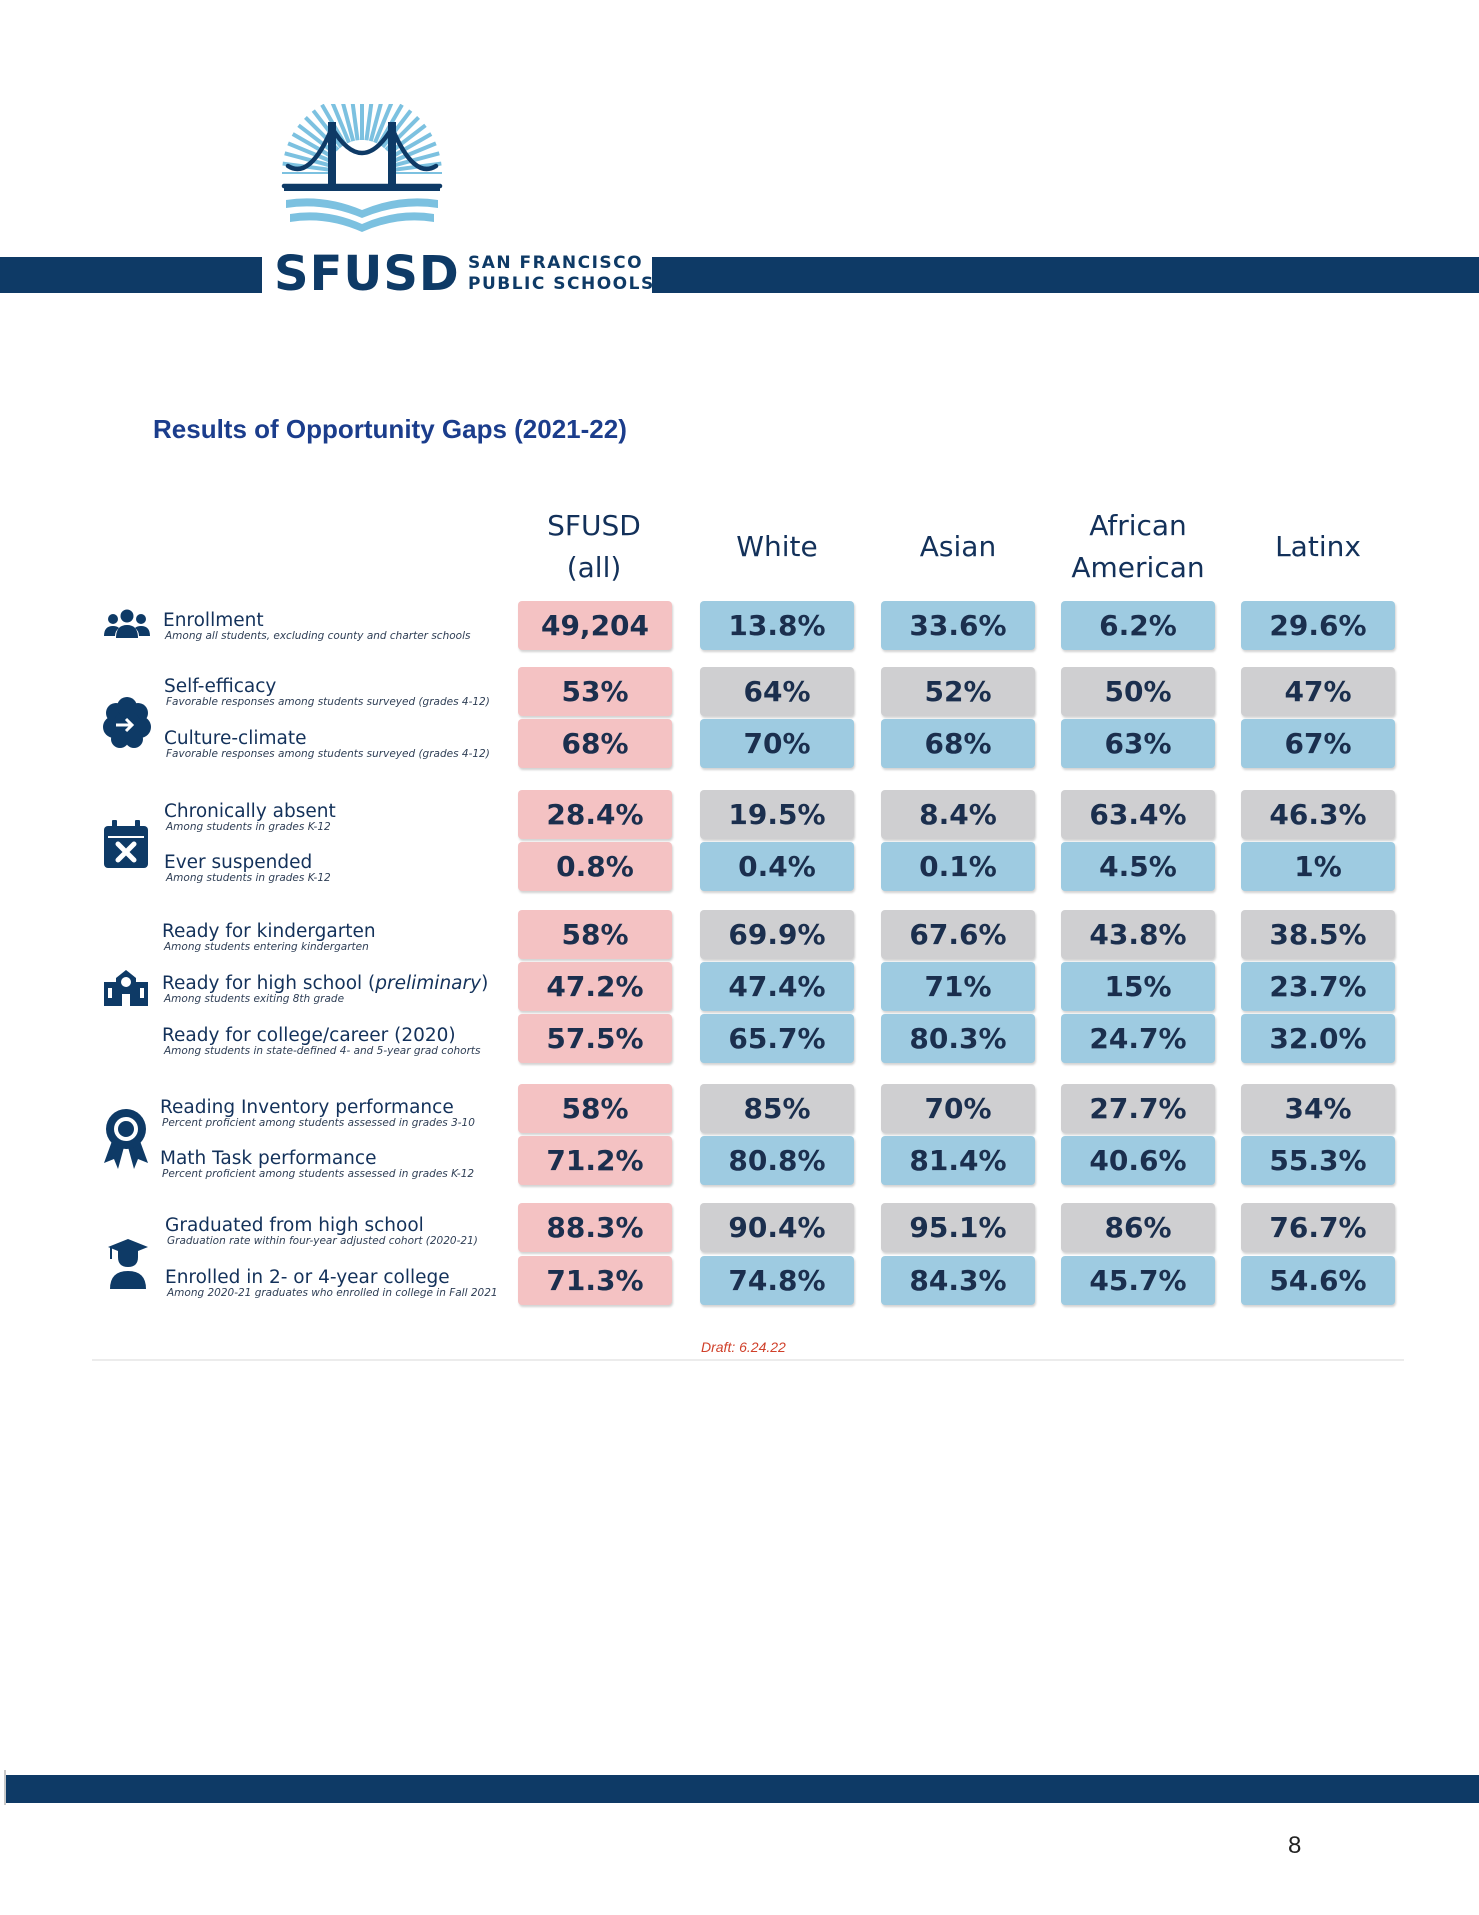  I want to click on value-cell: 64%, so click(777, 691).